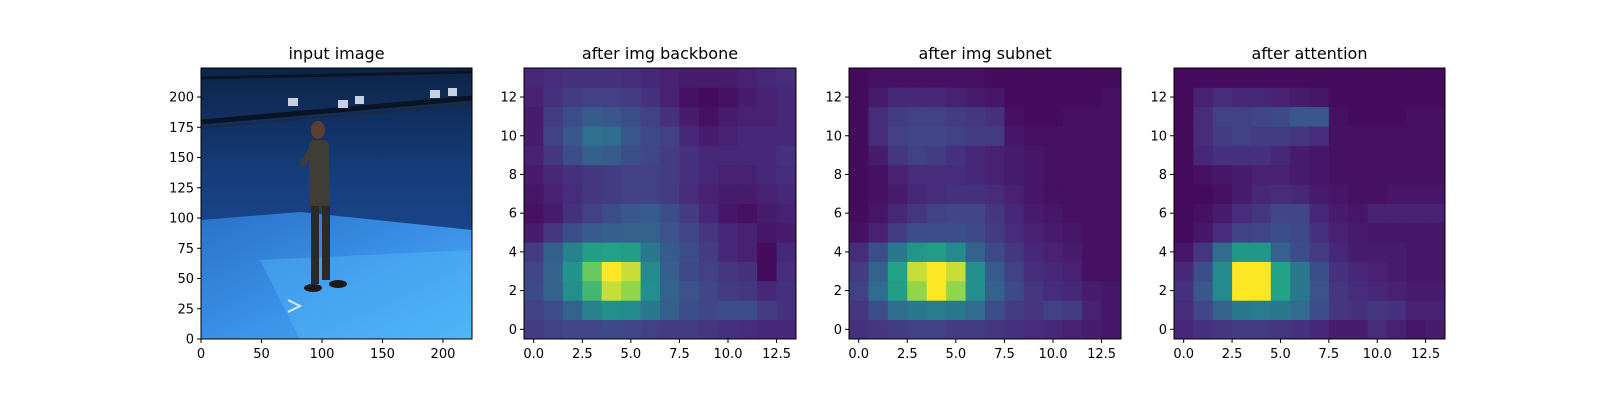  Describe the element at coordinates (1329, 354) in the screenshot. I see `x-tick-label: 7.5` at that location.